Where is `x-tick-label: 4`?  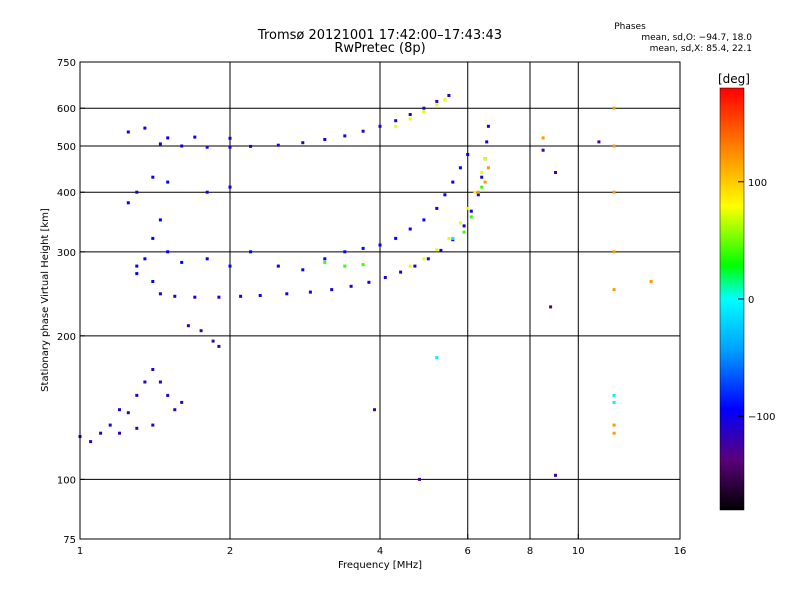 x-tick-label: 4 is located at coordinates (380, 551).